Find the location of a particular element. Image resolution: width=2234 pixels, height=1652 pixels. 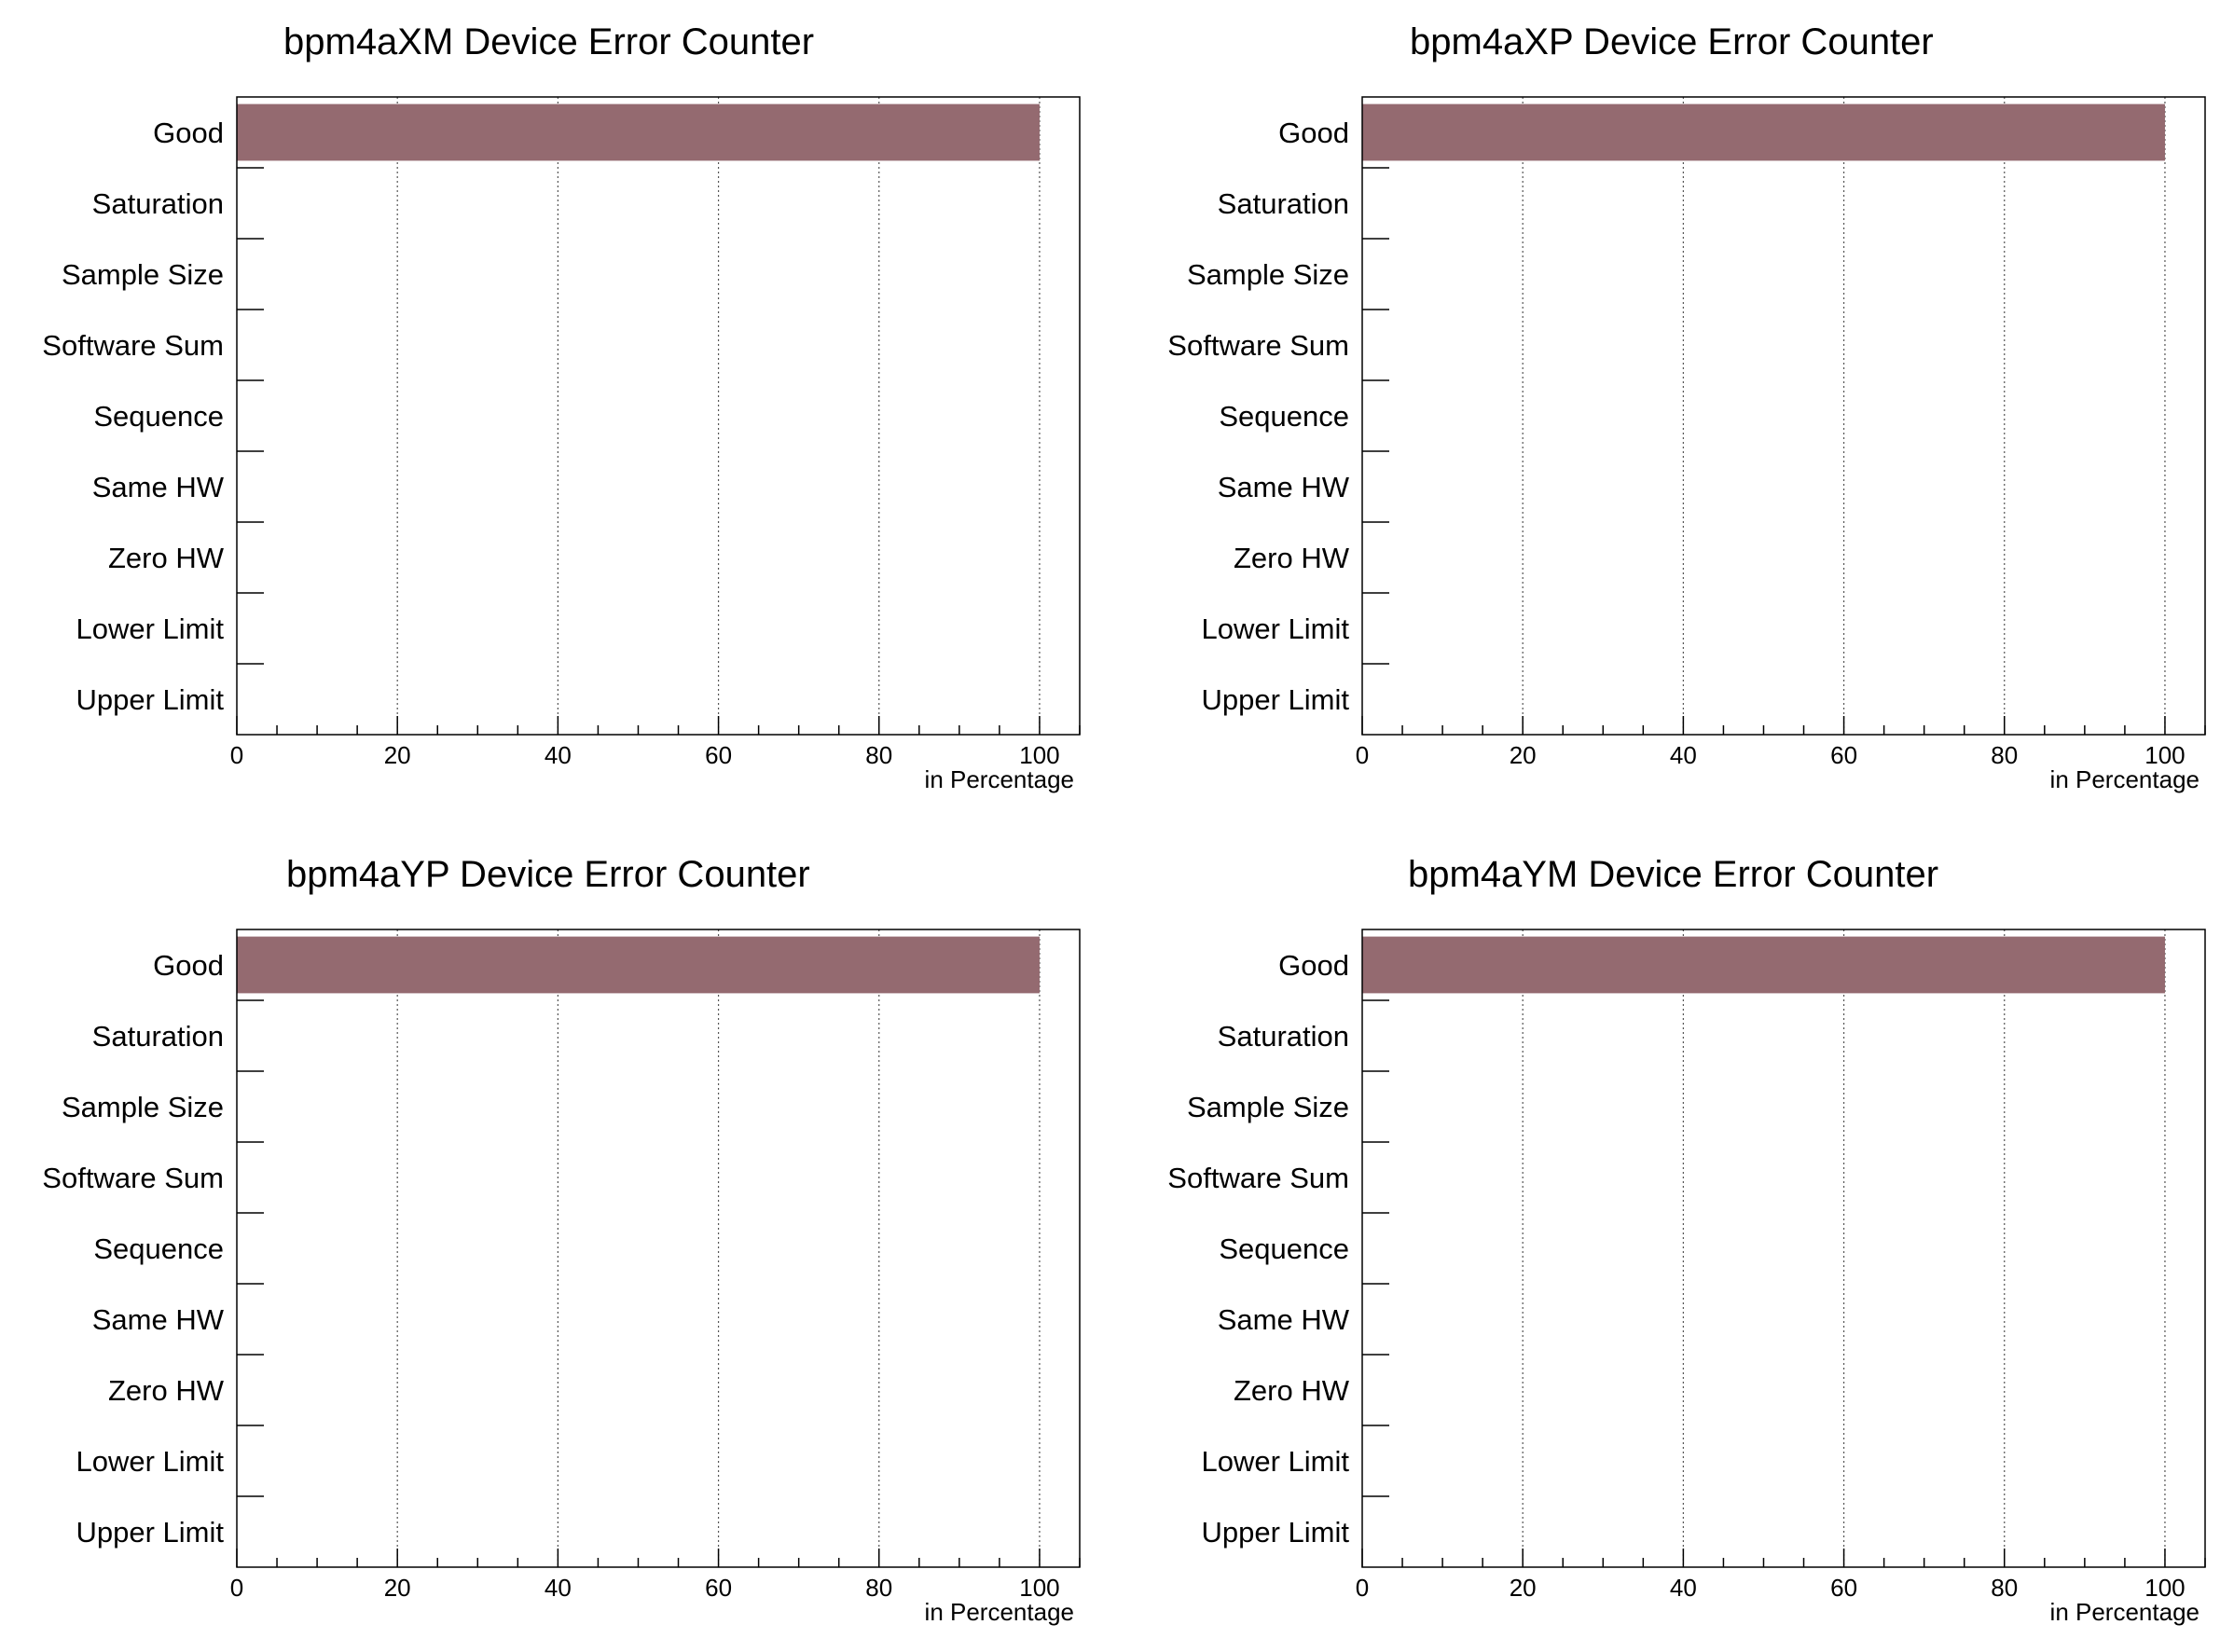

chart-title: bpm4aXP Device Error Counter is located at coordinates (1672, 42).